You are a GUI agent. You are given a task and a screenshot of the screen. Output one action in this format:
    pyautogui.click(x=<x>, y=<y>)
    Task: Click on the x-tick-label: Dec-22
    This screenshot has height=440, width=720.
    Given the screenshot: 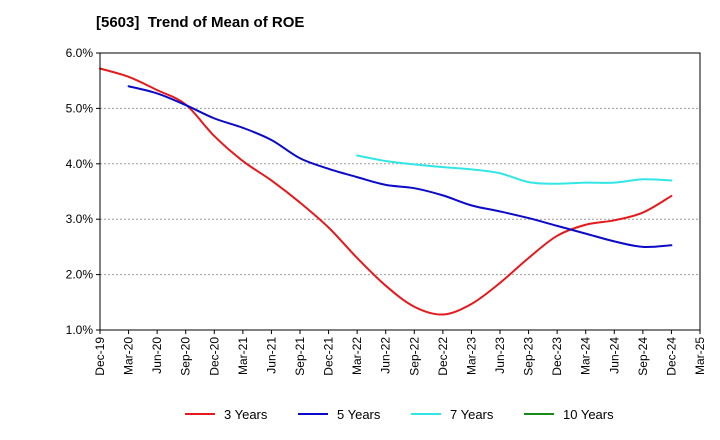 What is the action you would take?
    pyautogui.click(x=443, y=356)
    